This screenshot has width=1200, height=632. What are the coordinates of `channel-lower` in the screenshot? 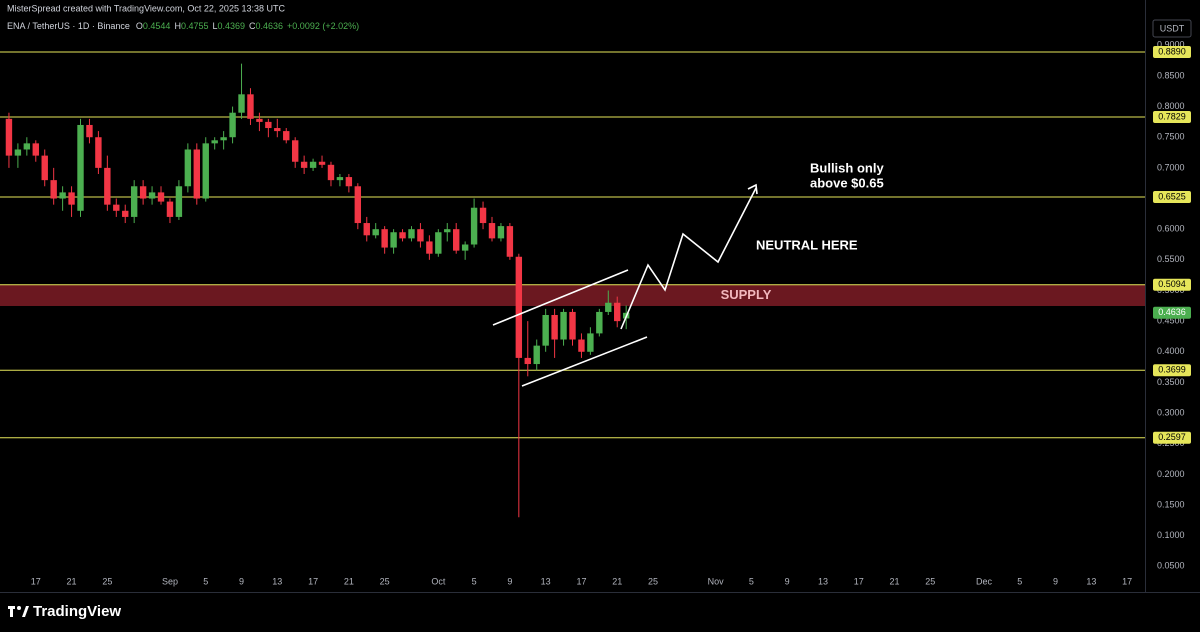 It's located at (584, 361).